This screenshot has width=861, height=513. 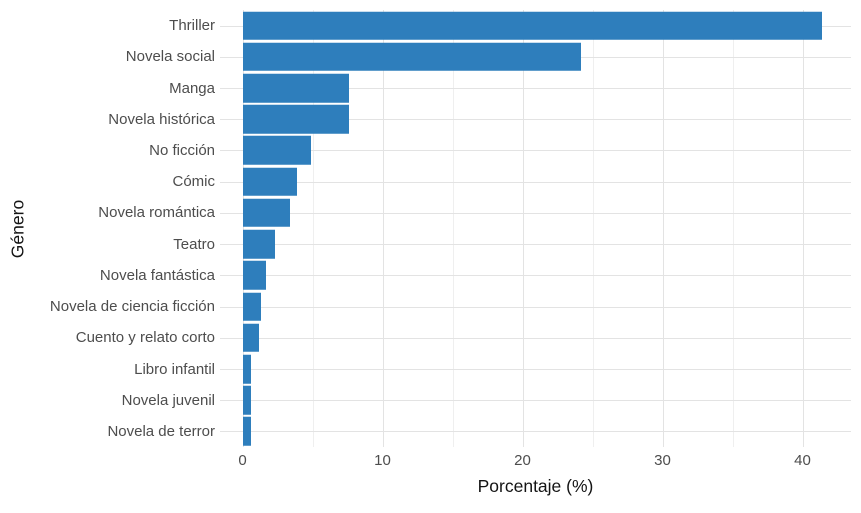 What do you see at coordinates (522, 460) in the screenshot?
I see `x-tick-label: 20` at bounding box center [522, 460].